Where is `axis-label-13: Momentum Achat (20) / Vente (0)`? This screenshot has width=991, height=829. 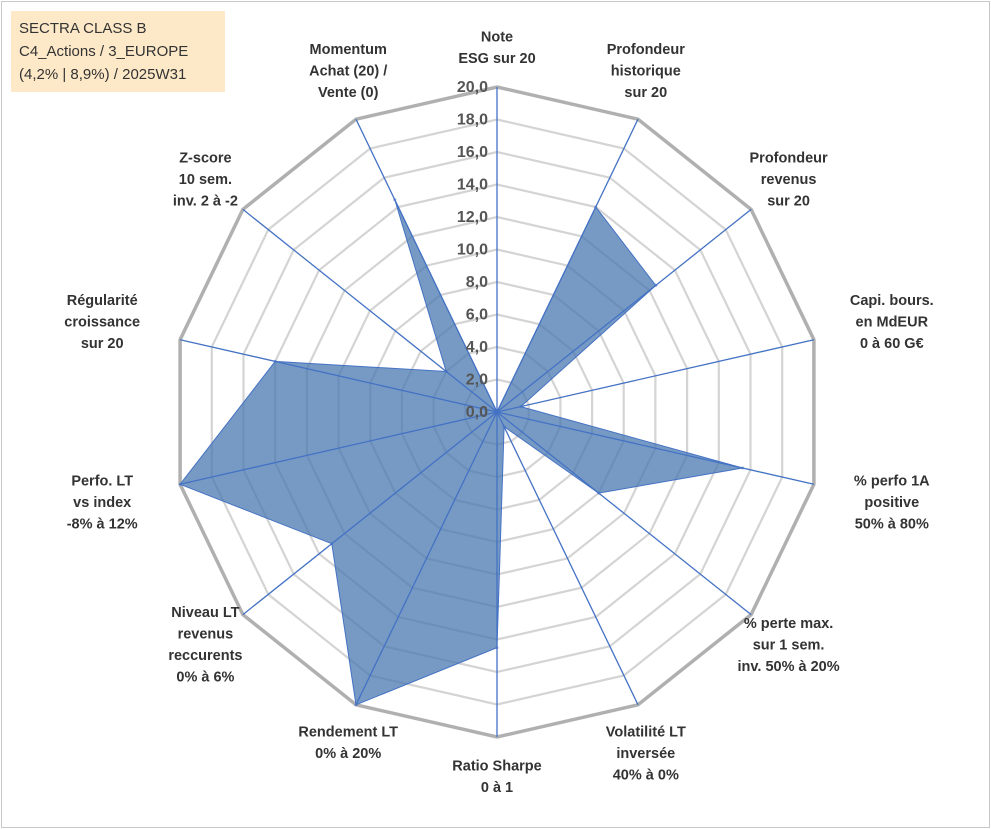 axis-label-13: Momentum Achat (20) / Vente (0) is located at coordinates (348, 71).